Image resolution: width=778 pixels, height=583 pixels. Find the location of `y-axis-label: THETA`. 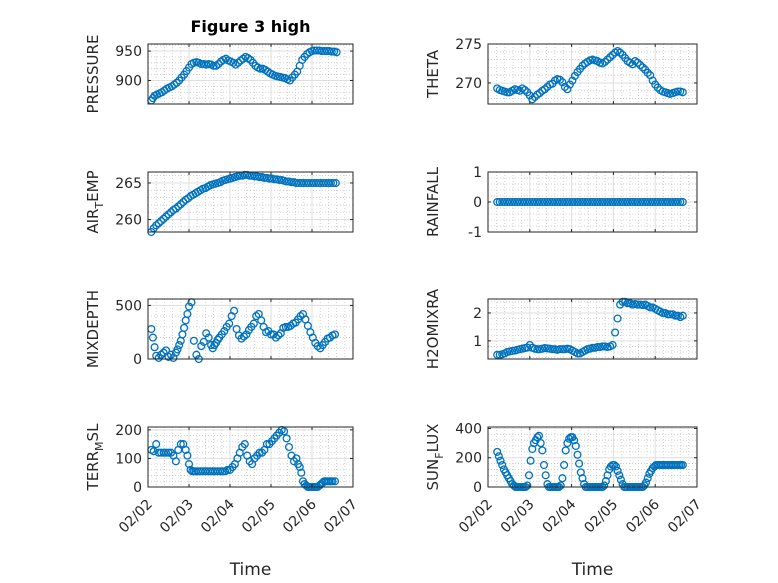

y-axis-label: THETA is located at coordinates (433, 74).